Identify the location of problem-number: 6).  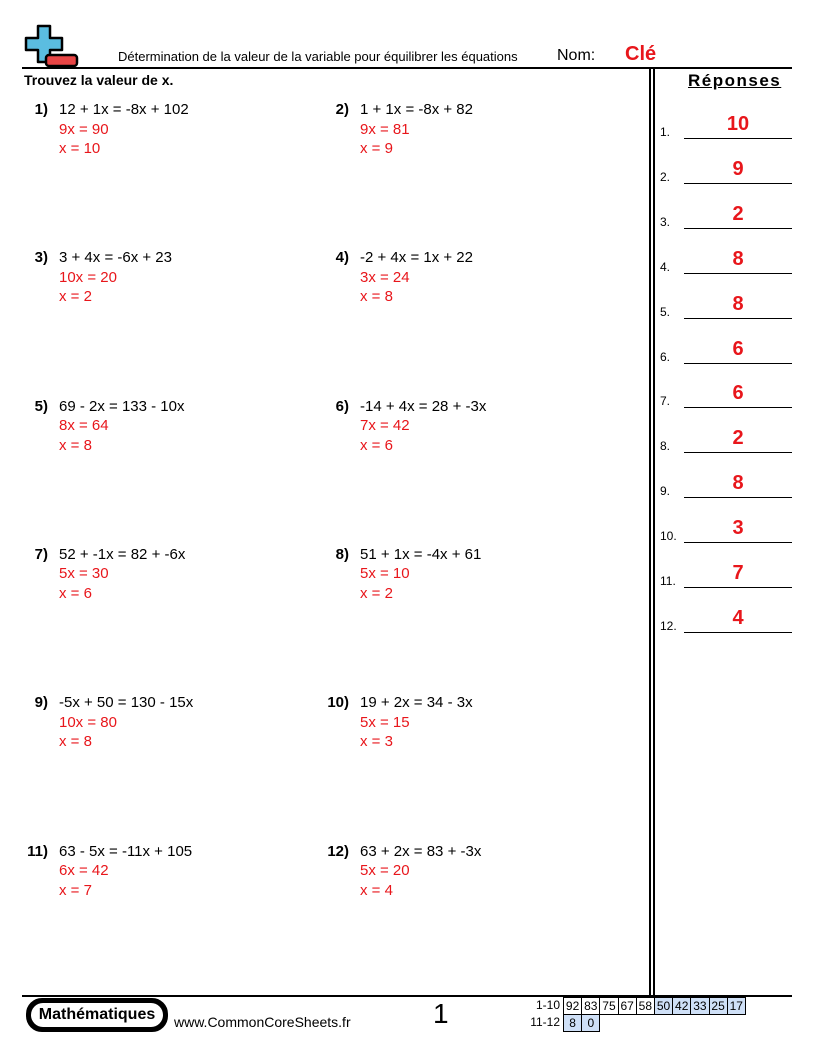
(342, 406).